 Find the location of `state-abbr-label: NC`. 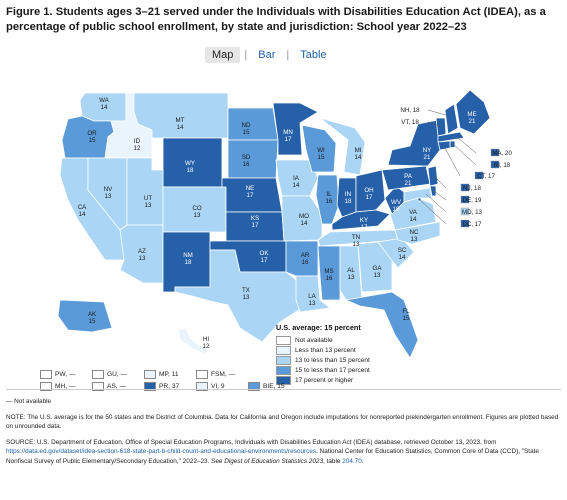

state-abbr-label: NC is located at coordinates (414, 232).